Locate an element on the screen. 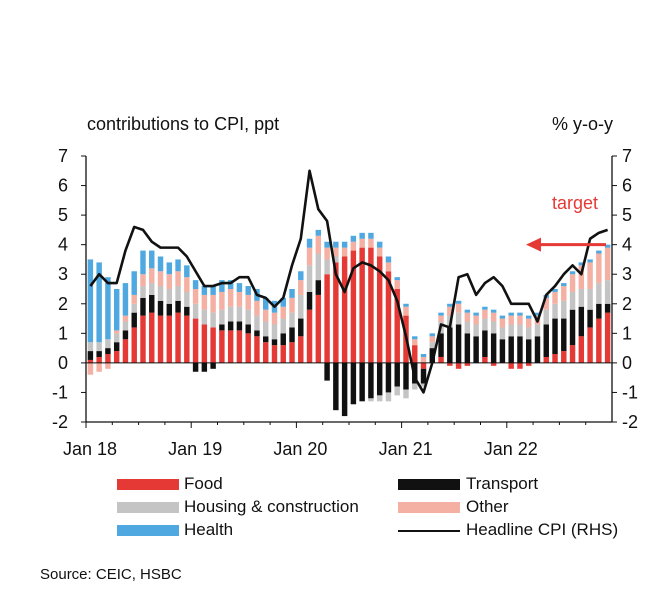  left-tick-label-0: 0 is located at coordinates (63, 363).